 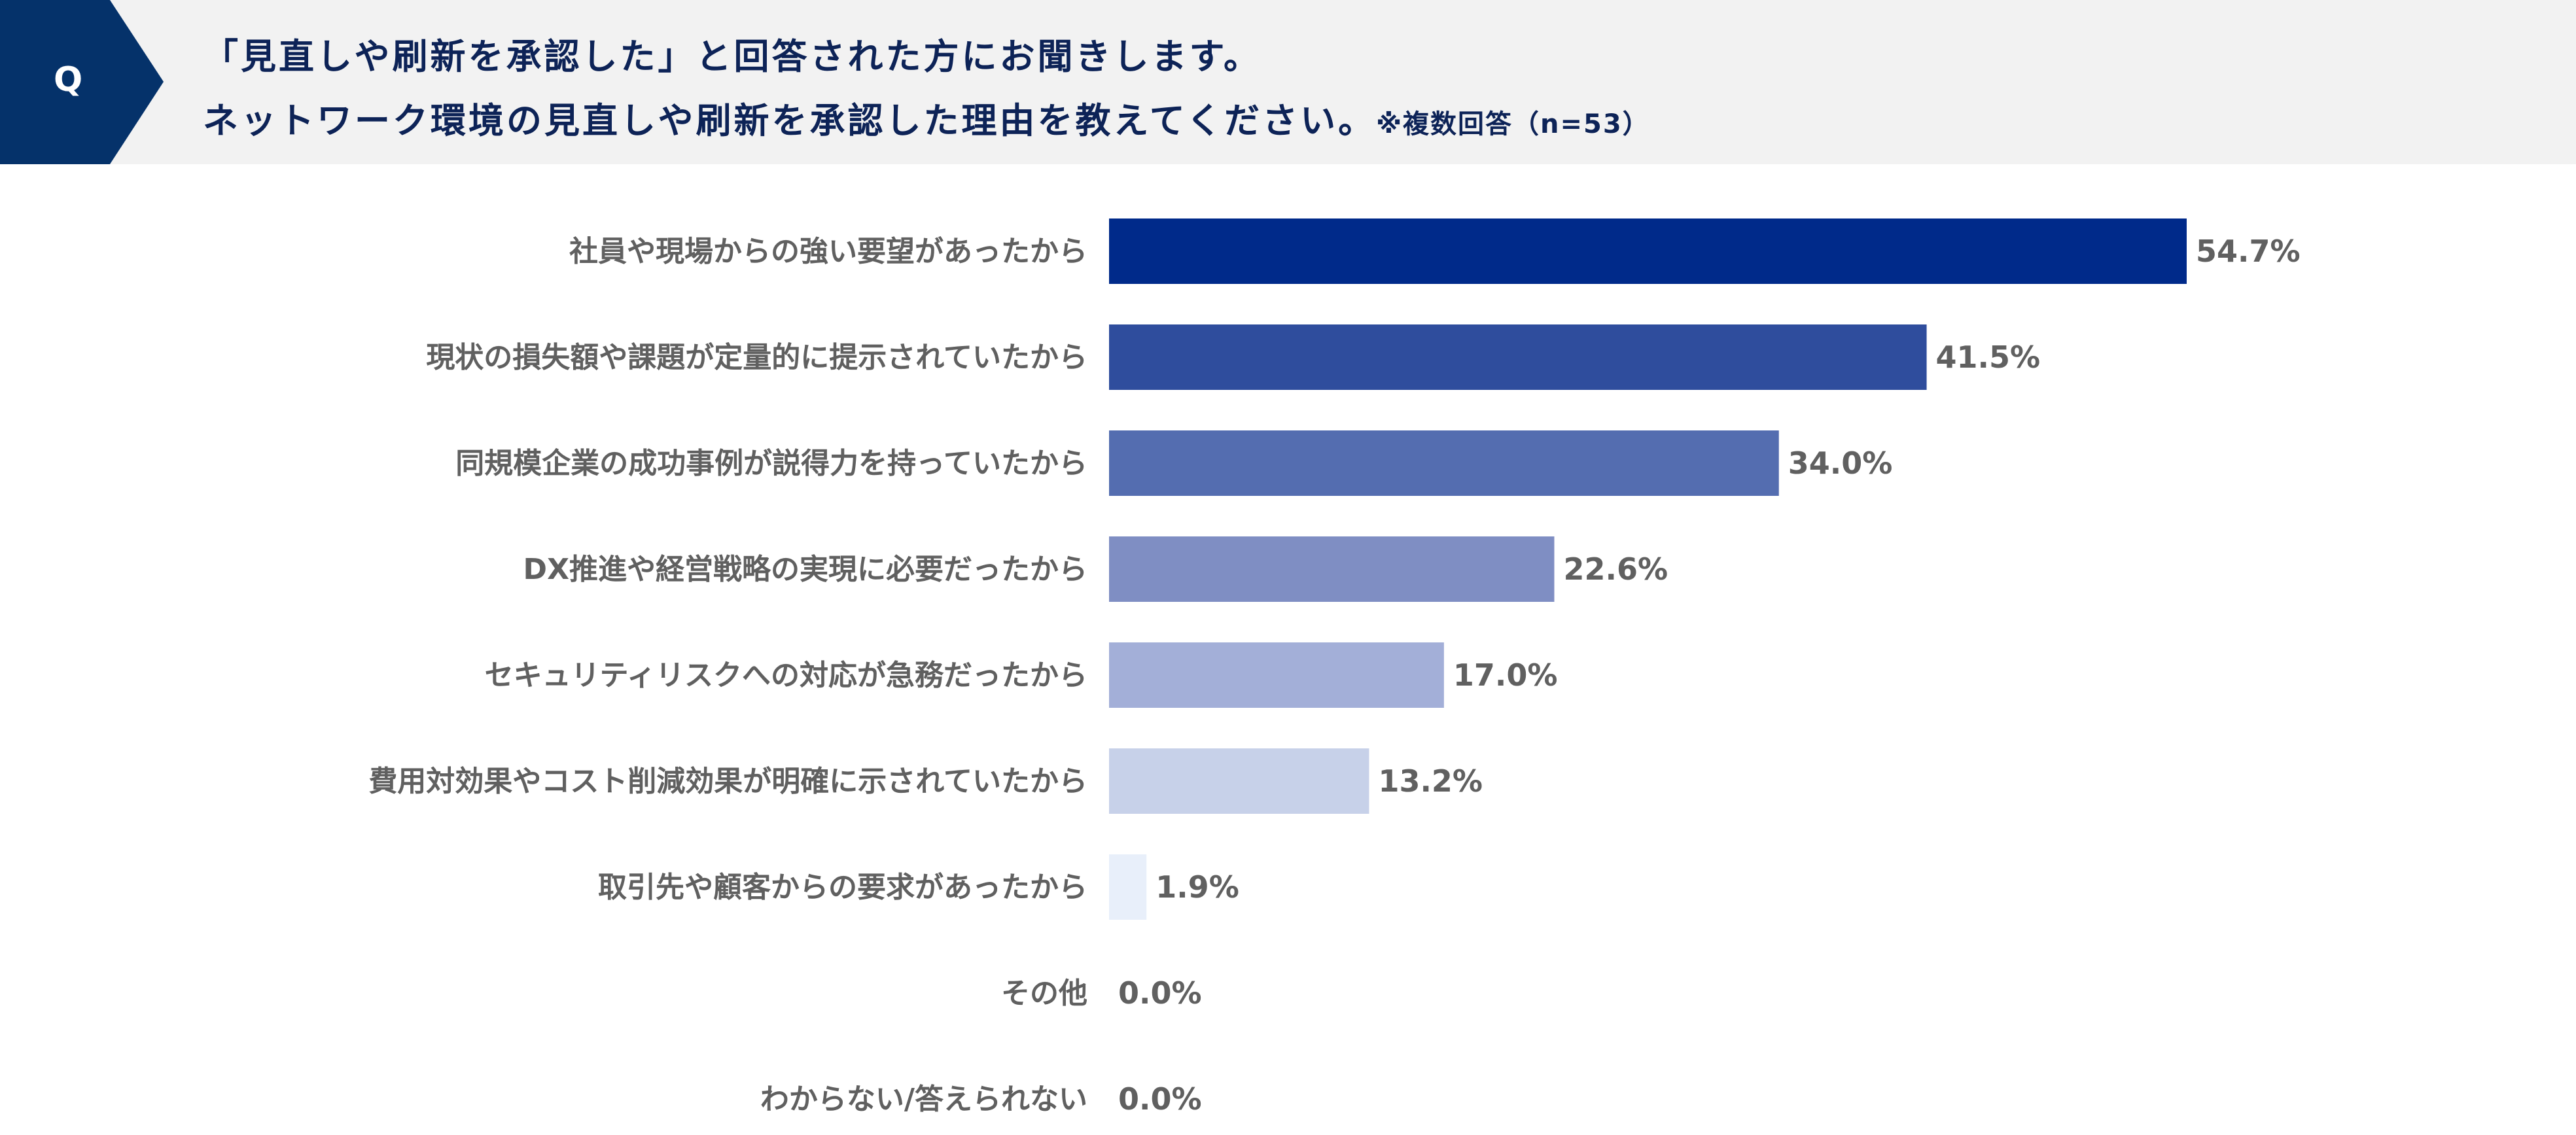 What do you see at coordinates (790, 120) in the screenshot?
I see `question-title-line2-text: ネットワーク環境の見直しや刷新を承認した理由を教えてください。` at bounding box center [790, 120].